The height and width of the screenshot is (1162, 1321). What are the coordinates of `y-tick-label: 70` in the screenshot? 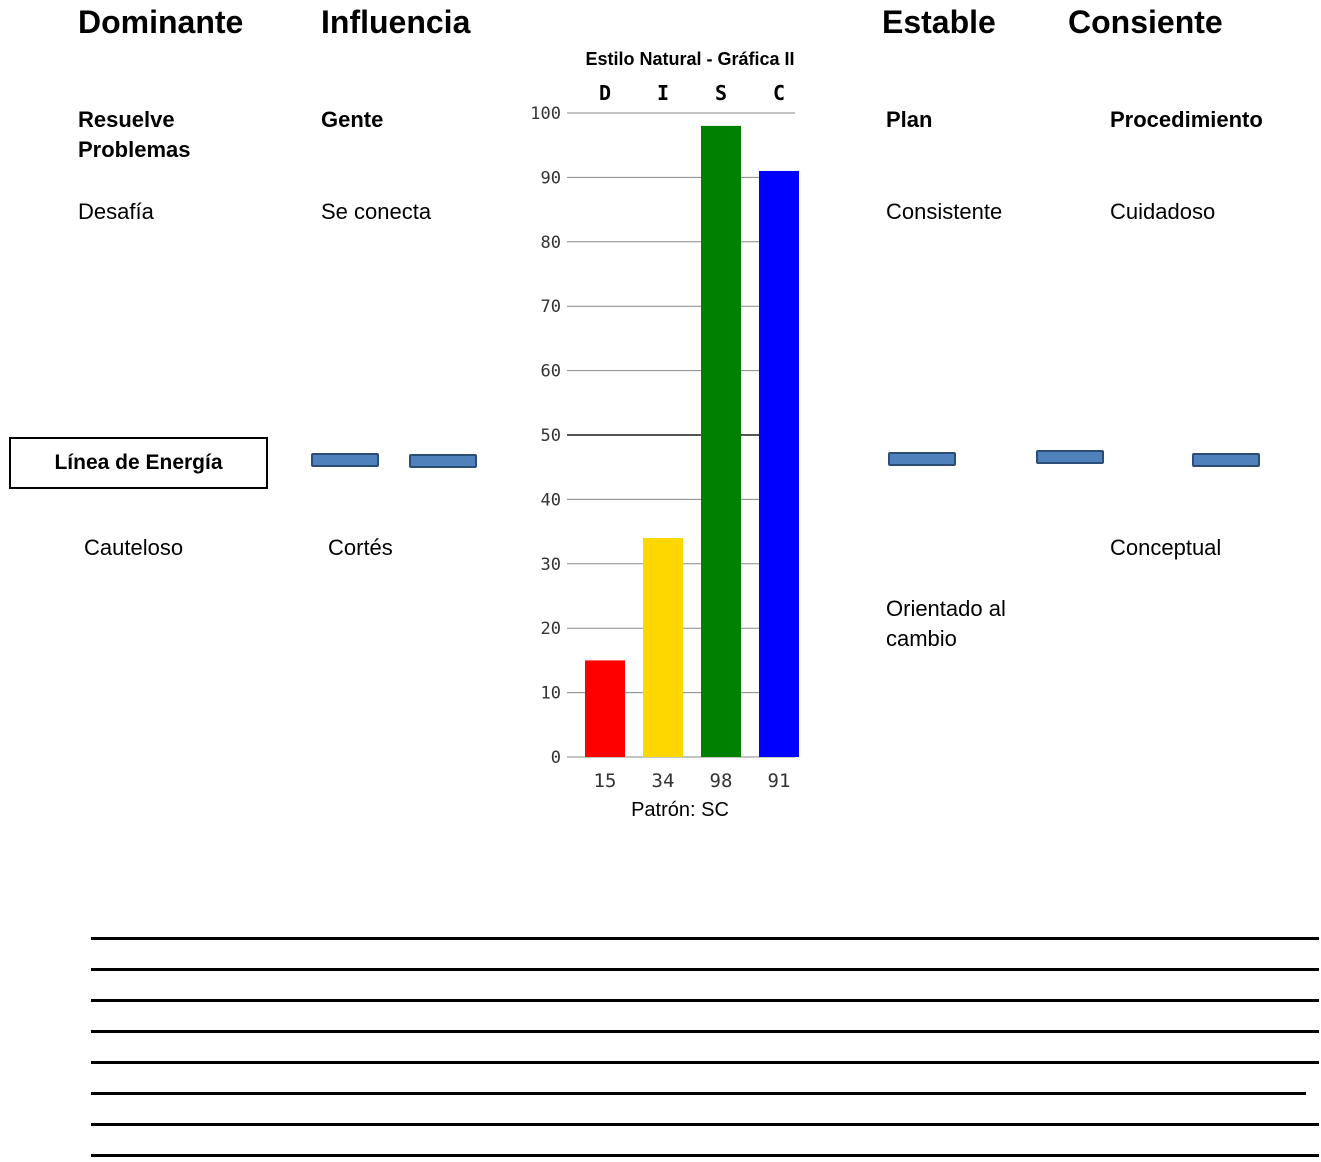 It's located at (551, 307).